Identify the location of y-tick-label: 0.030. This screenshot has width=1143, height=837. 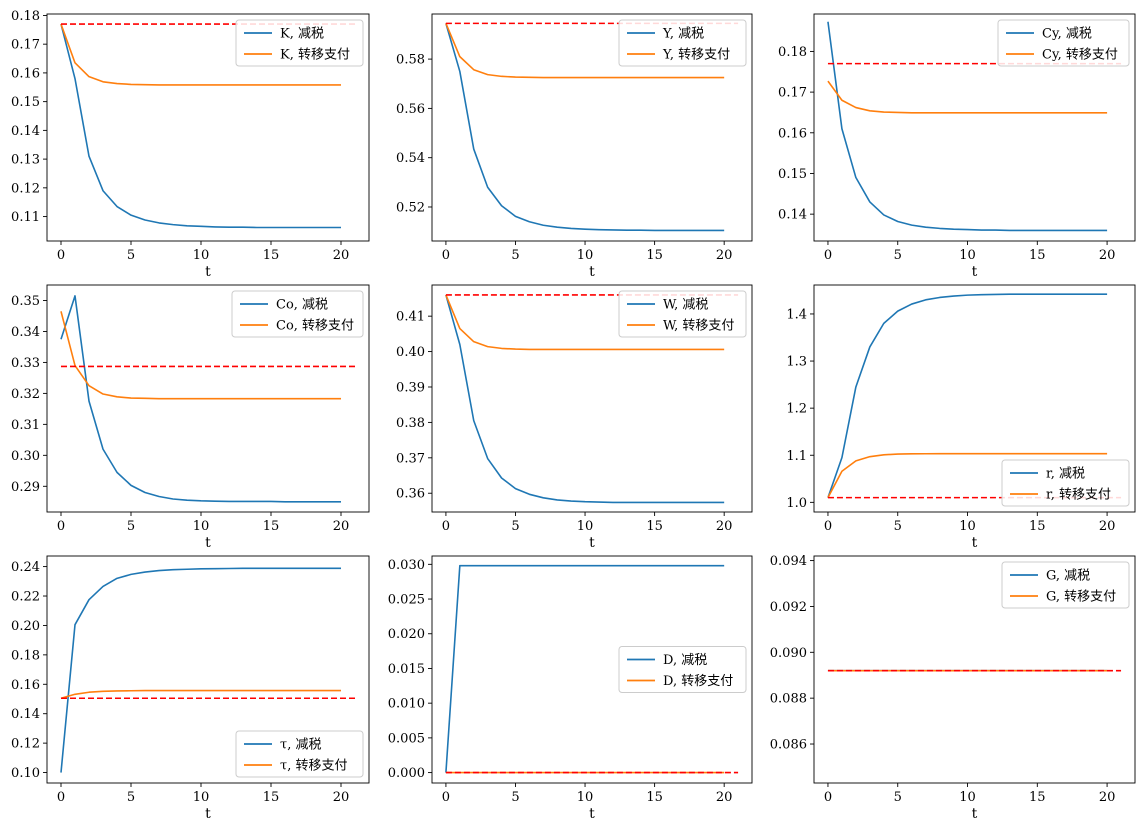
(406, 565).